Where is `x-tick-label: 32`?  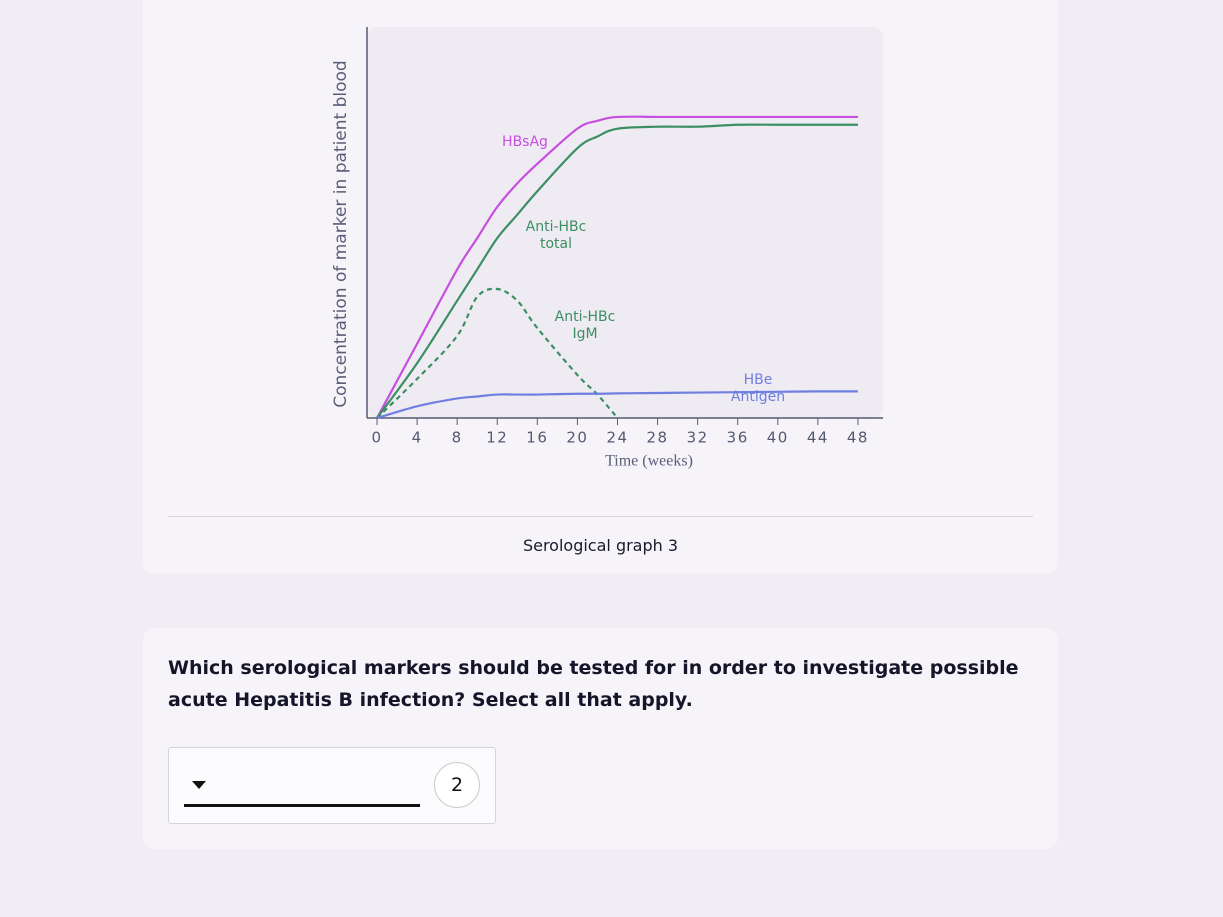 x-tick-label: 32 is located at coordinates (698, 438).